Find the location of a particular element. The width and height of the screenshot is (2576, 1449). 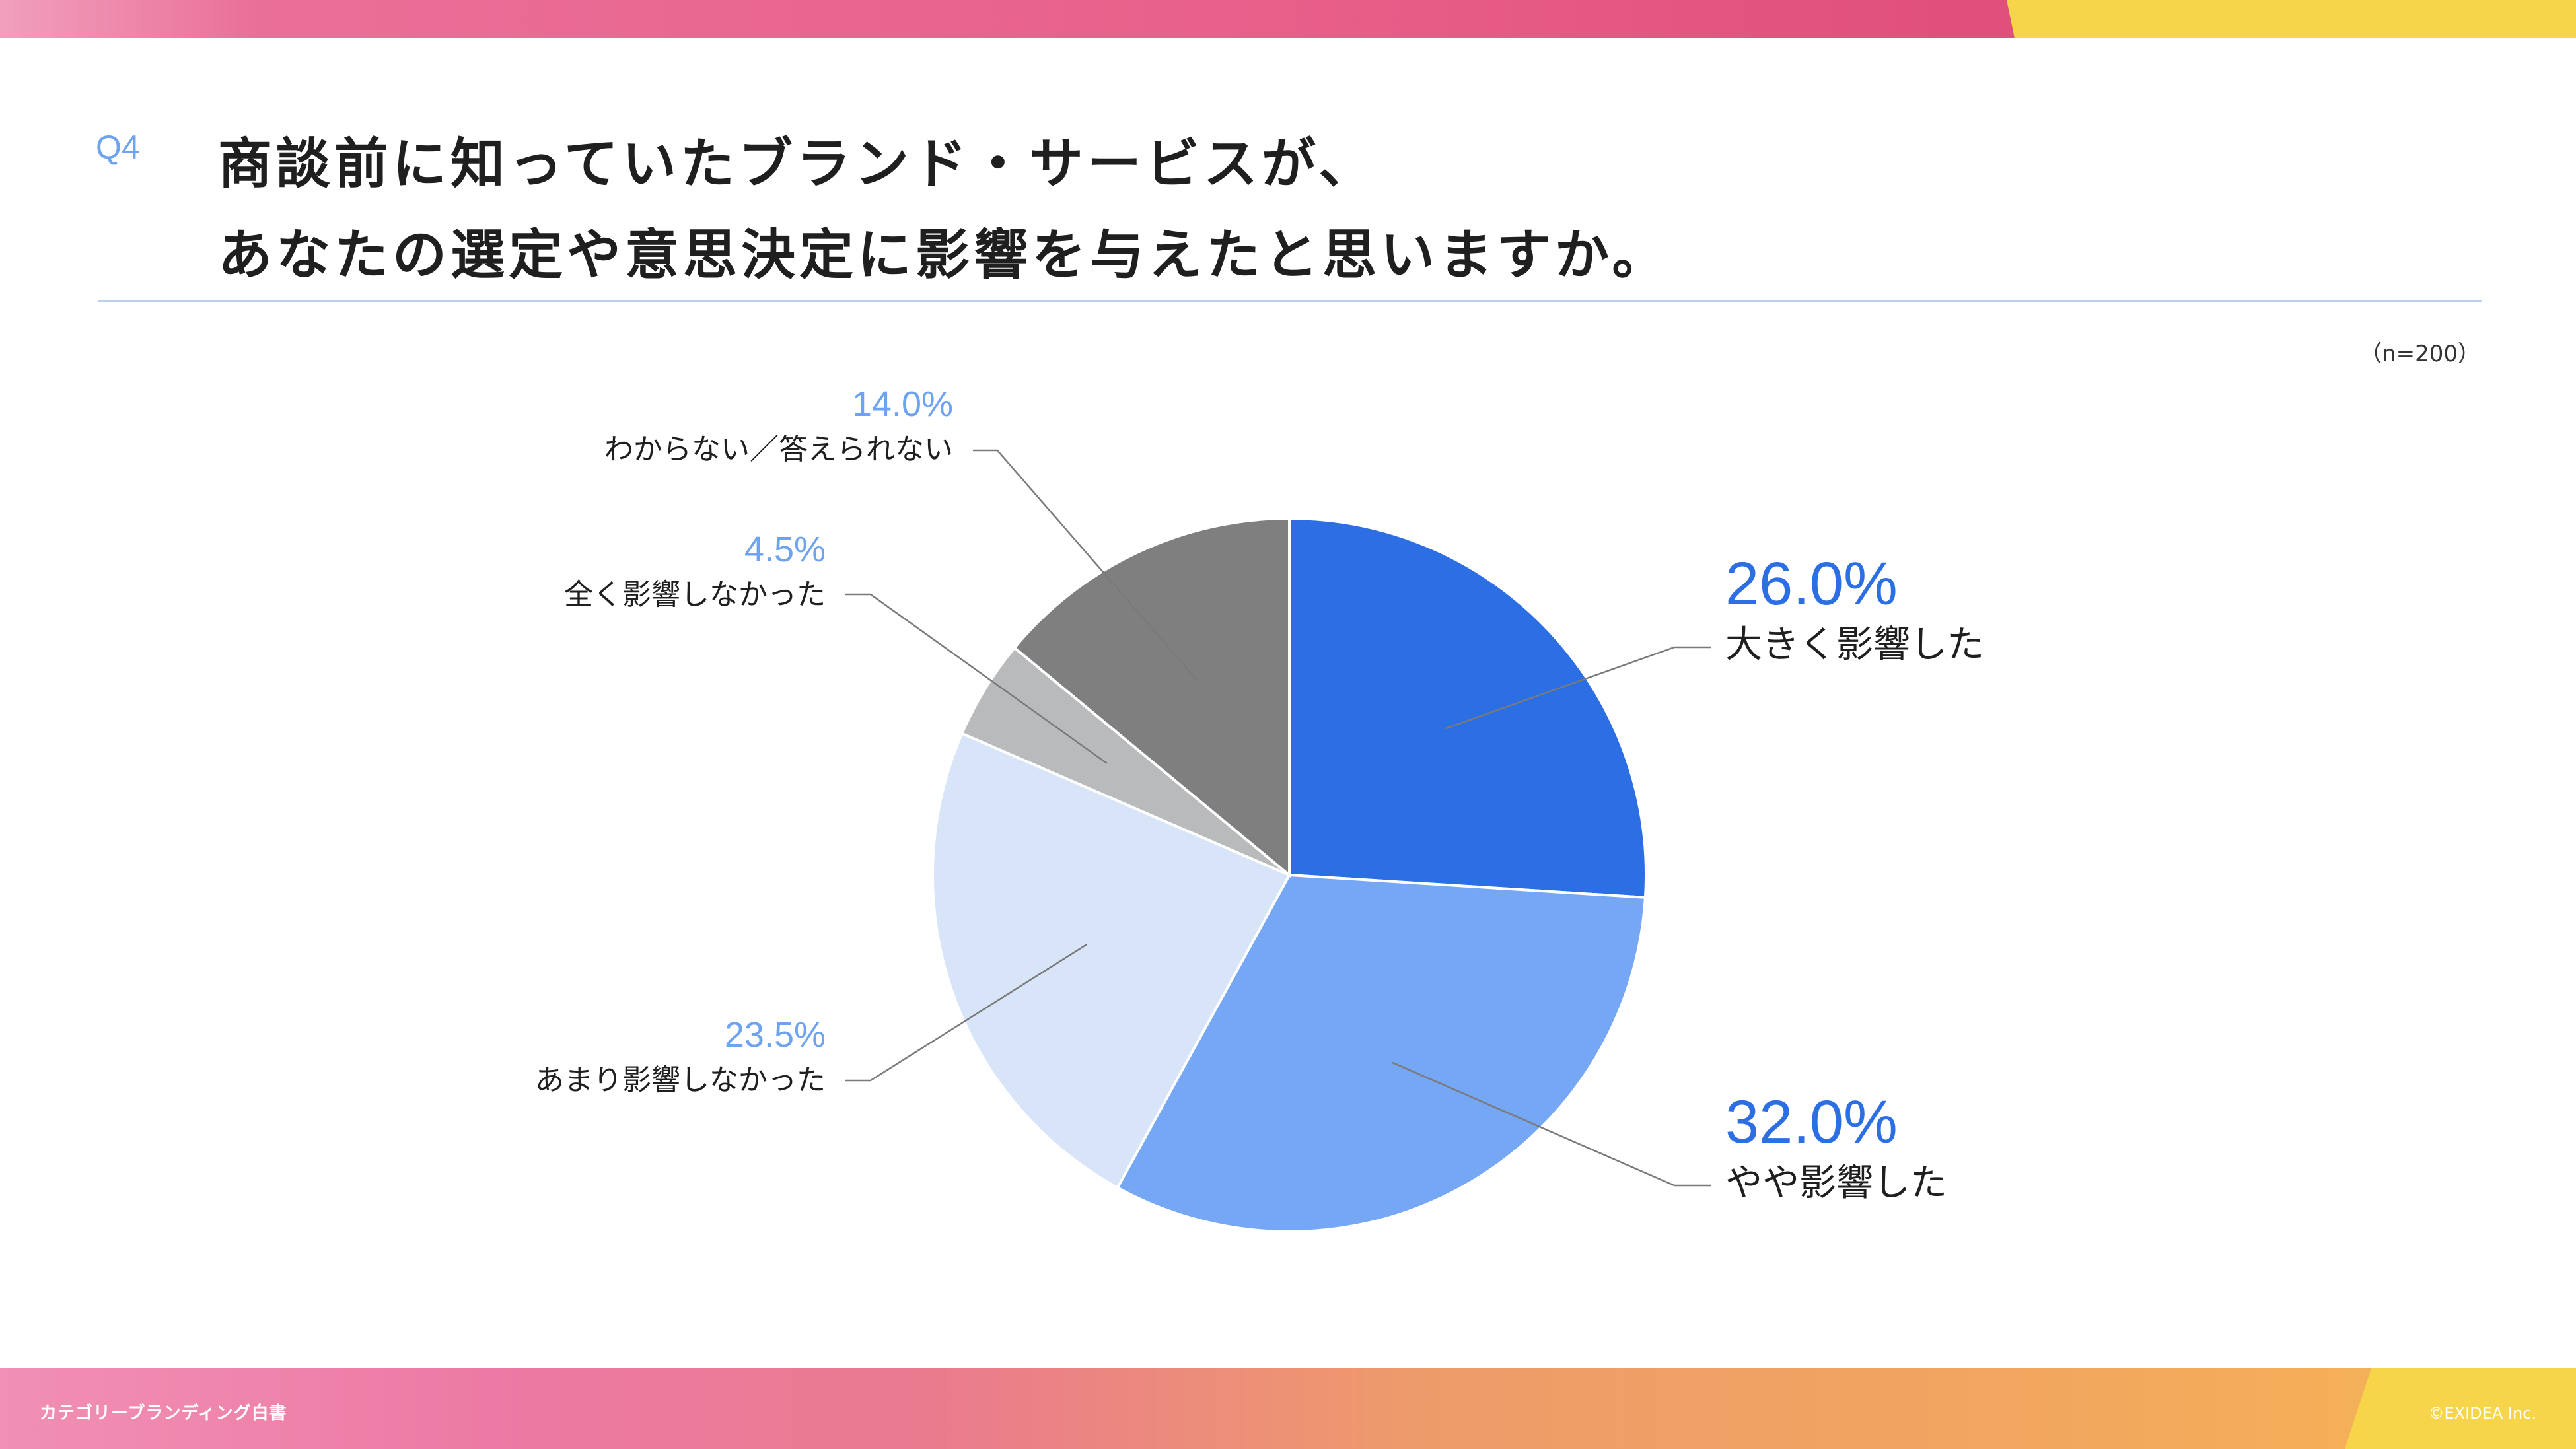

header-divider is located at coordinates (1290, 301).